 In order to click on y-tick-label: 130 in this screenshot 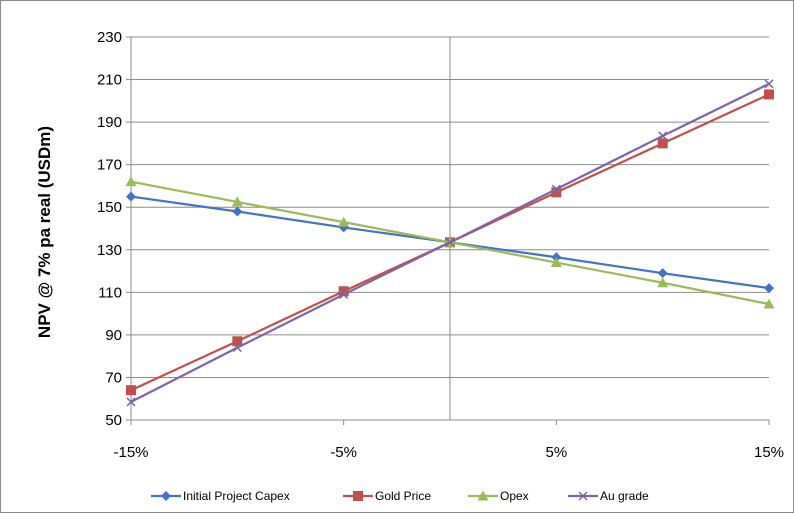, I will do `click(109, 250)`.